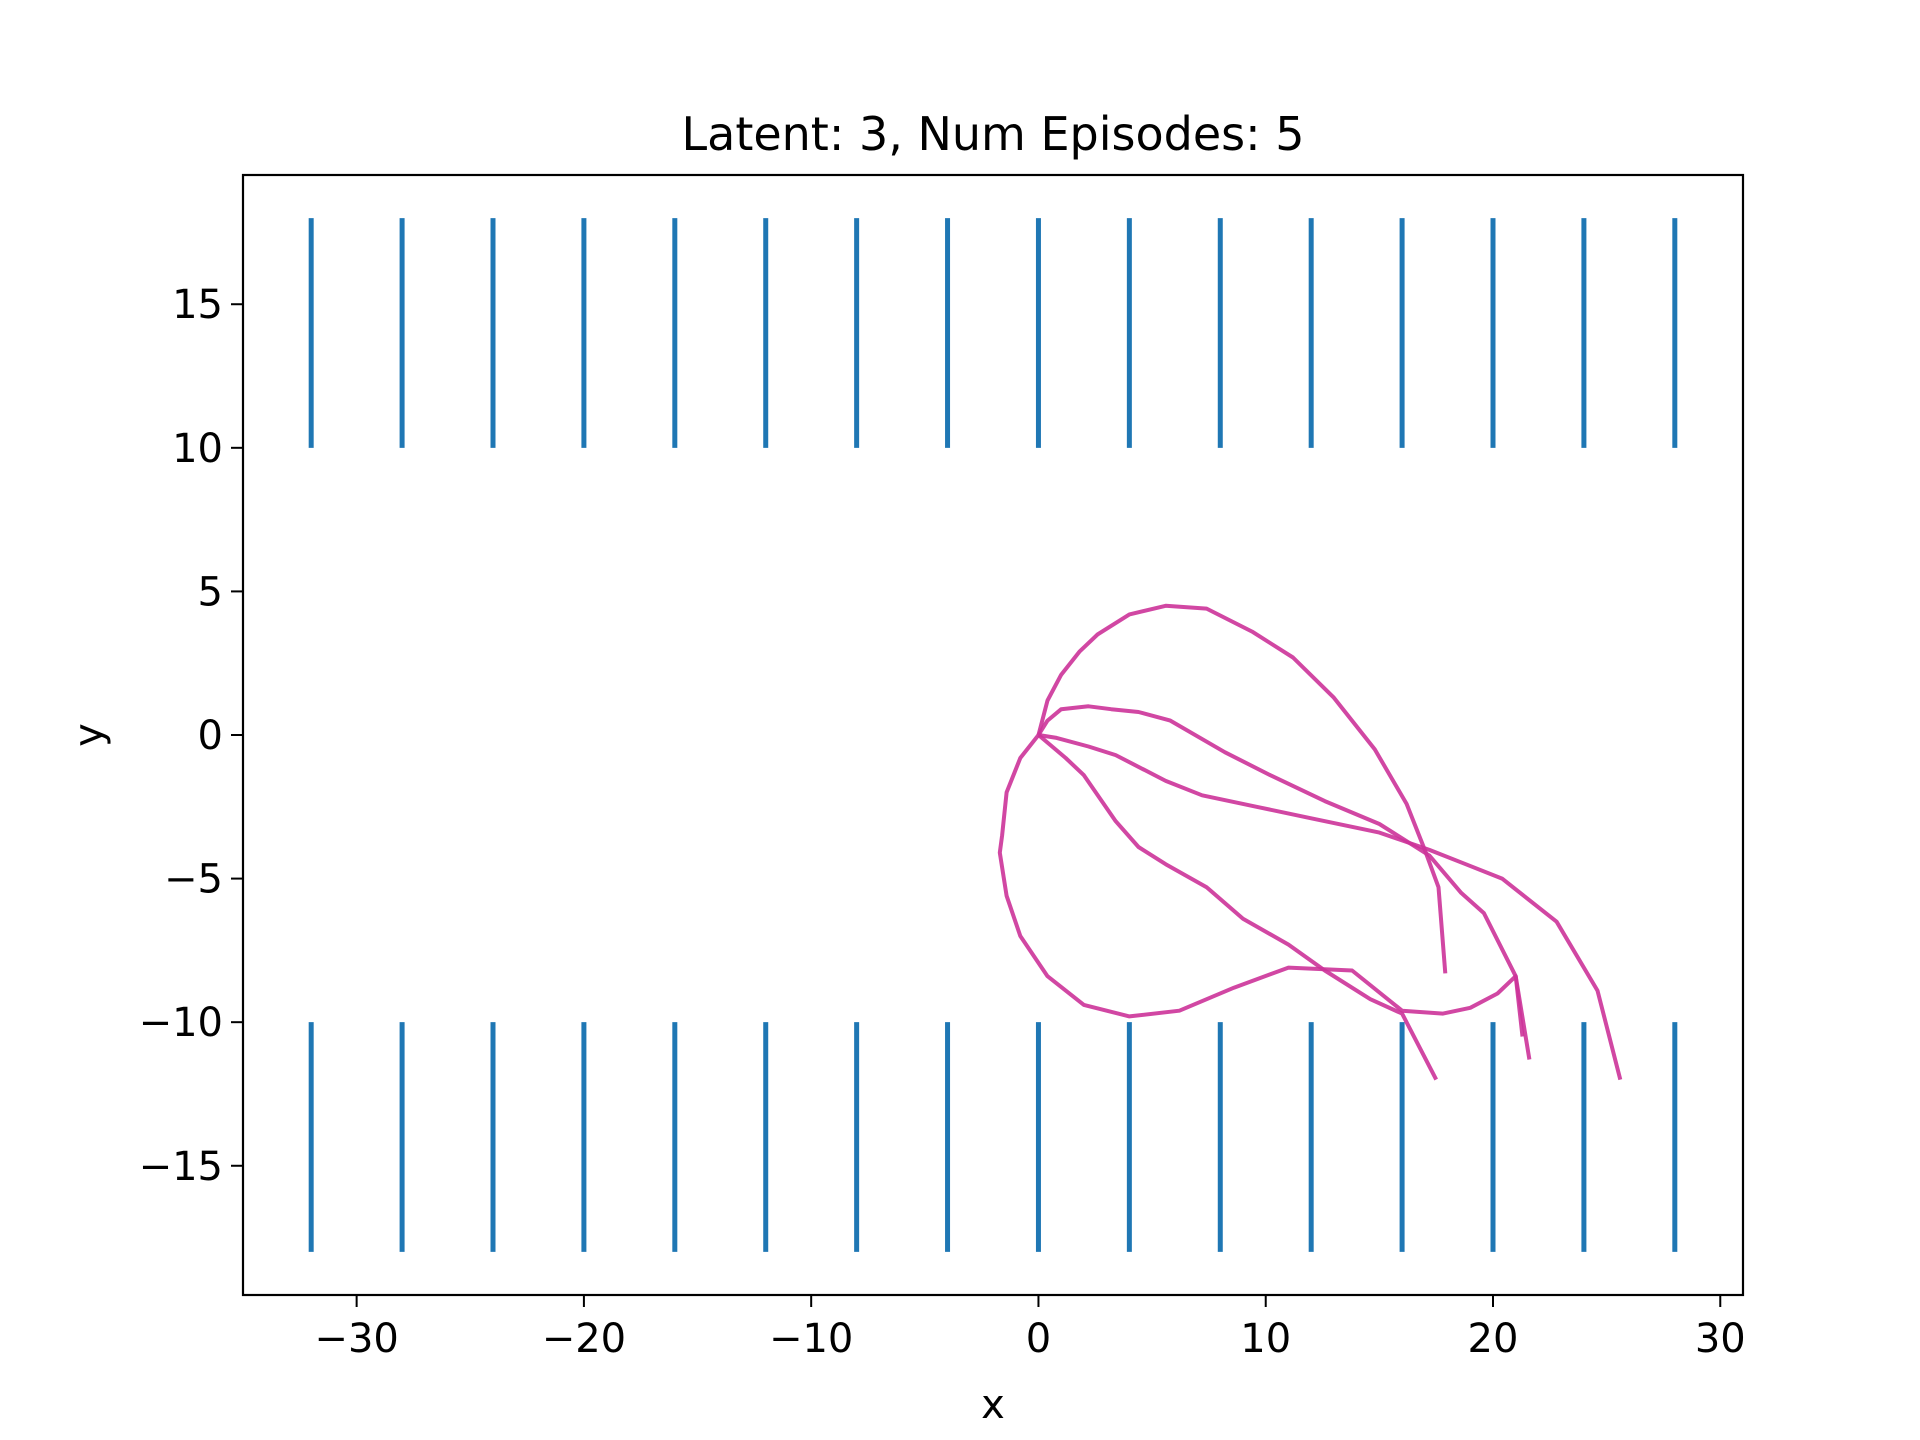 This screenshot has height=1440, width=1920. What do you see at coordinates (181, 1167) in the screenshot?
I see `y-tick-label: −15` at bounding box center [181, 1167].